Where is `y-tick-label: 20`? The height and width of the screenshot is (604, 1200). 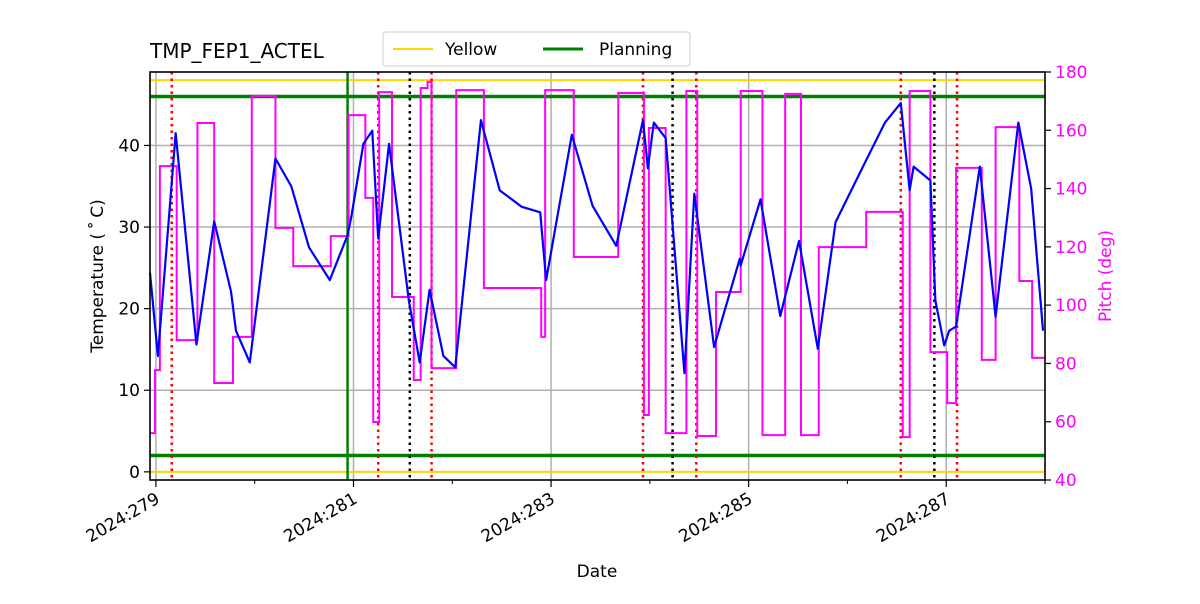 y-tick-label: 20 is located at coordinates (129, 310).